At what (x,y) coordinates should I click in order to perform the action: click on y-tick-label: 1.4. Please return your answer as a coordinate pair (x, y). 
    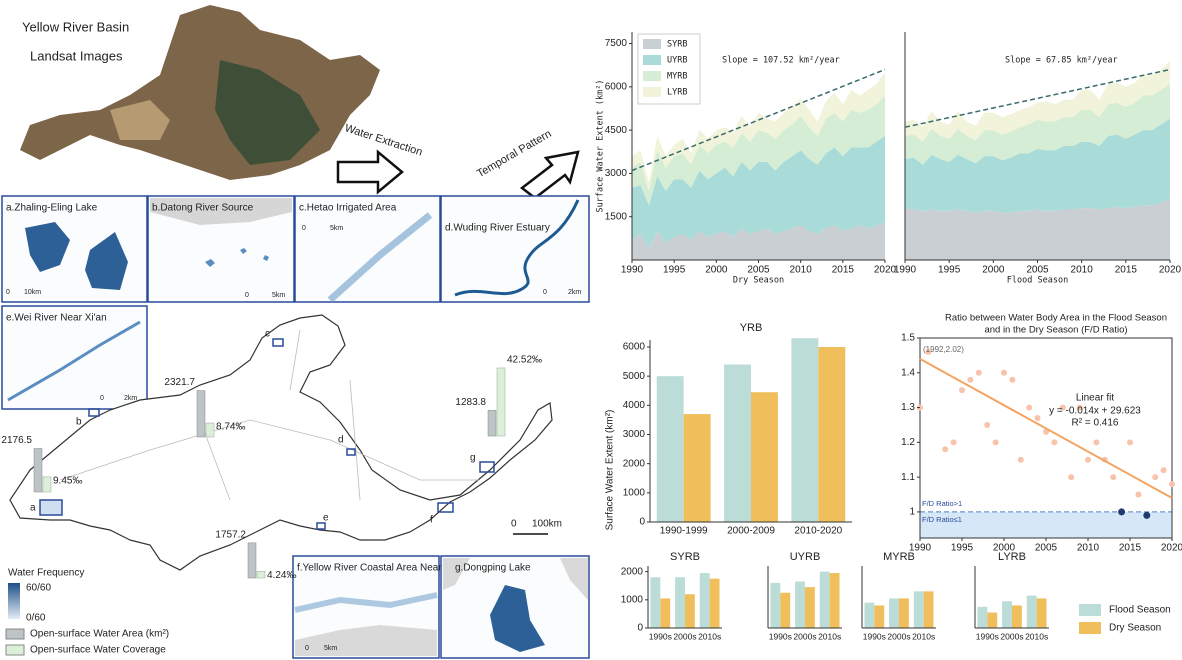
    Looking at the image, I should click on (908, 372).